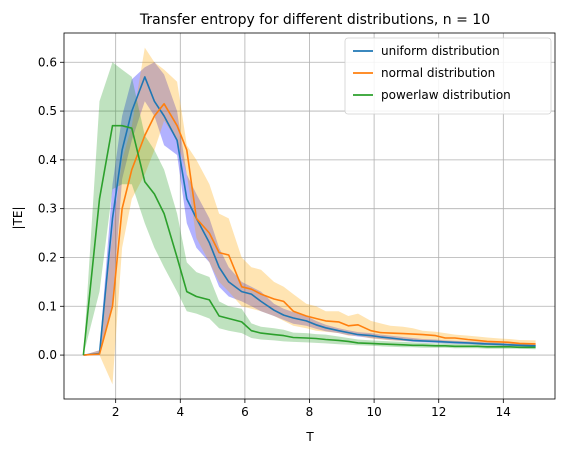 Image resolution: width=567 pixels, height=455 pixels. I want to click on x-tick-label: 12, so click(438, 412).